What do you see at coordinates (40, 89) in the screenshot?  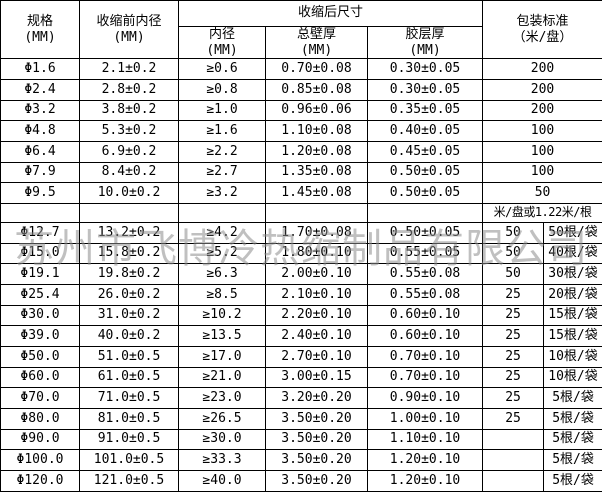 I see `spec-cell: Φ2.4` at bounding box center [40, 89].